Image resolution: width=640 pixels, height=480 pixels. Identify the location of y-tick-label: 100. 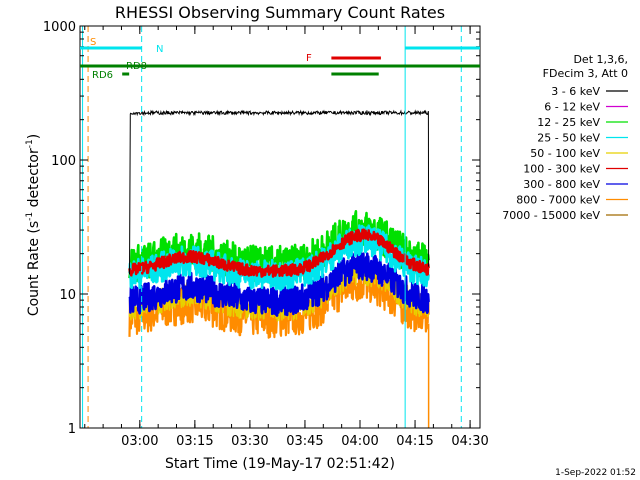
(63, 161).